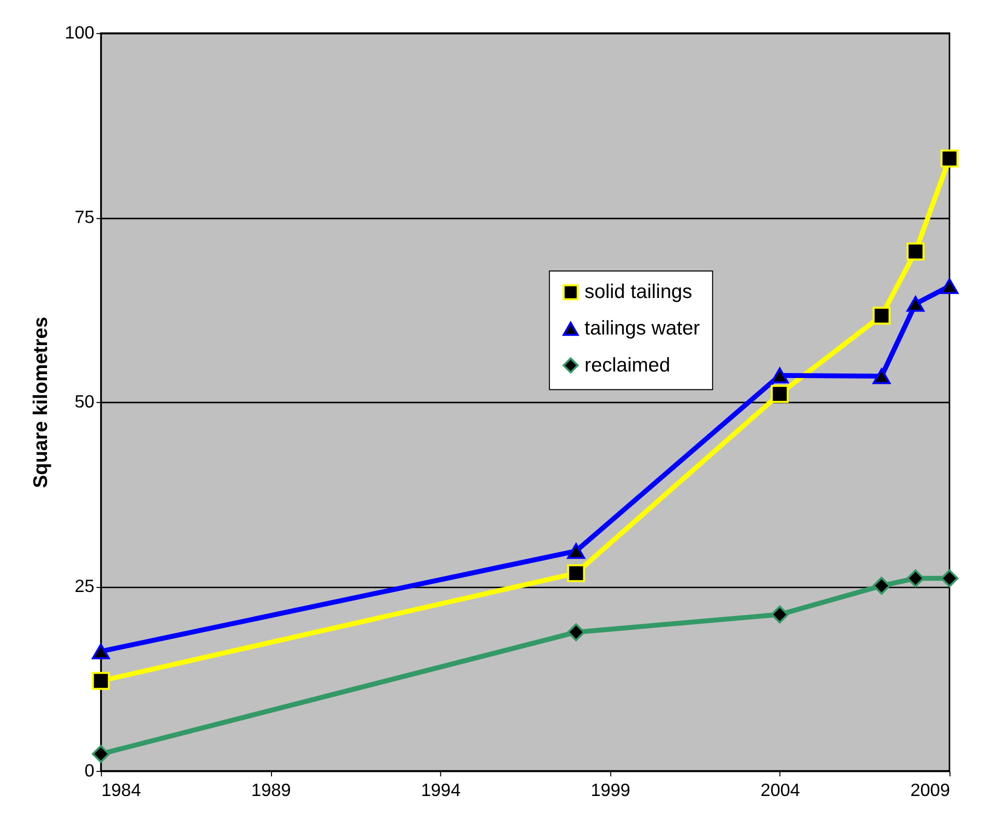 The width and height of the screenshot is (992, 829). What do you see at coordinates (642, 329) in the screenshot?
I see `legend-label: tailings water` at bounding box center [642, 329].